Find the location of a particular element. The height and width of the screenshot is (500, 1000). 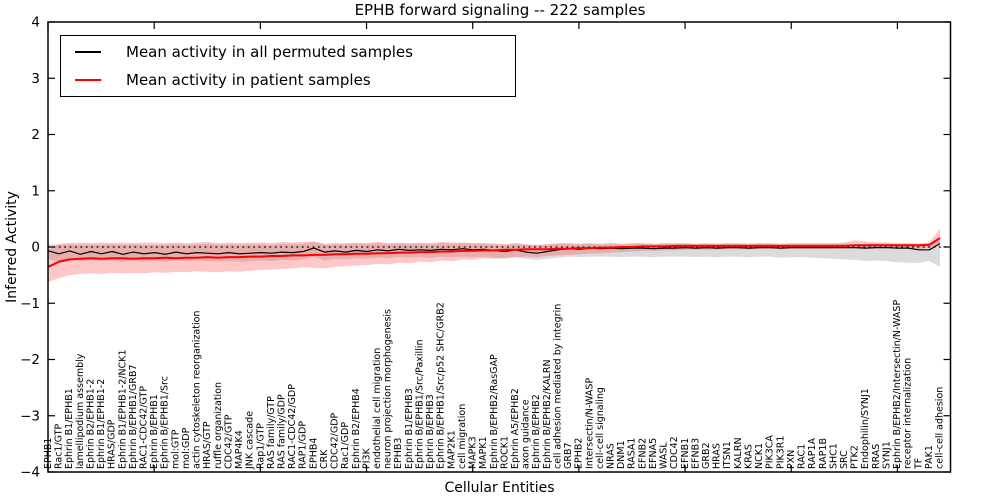

x-tick-label: MAP2K1 is located at coordinates (451, 449).